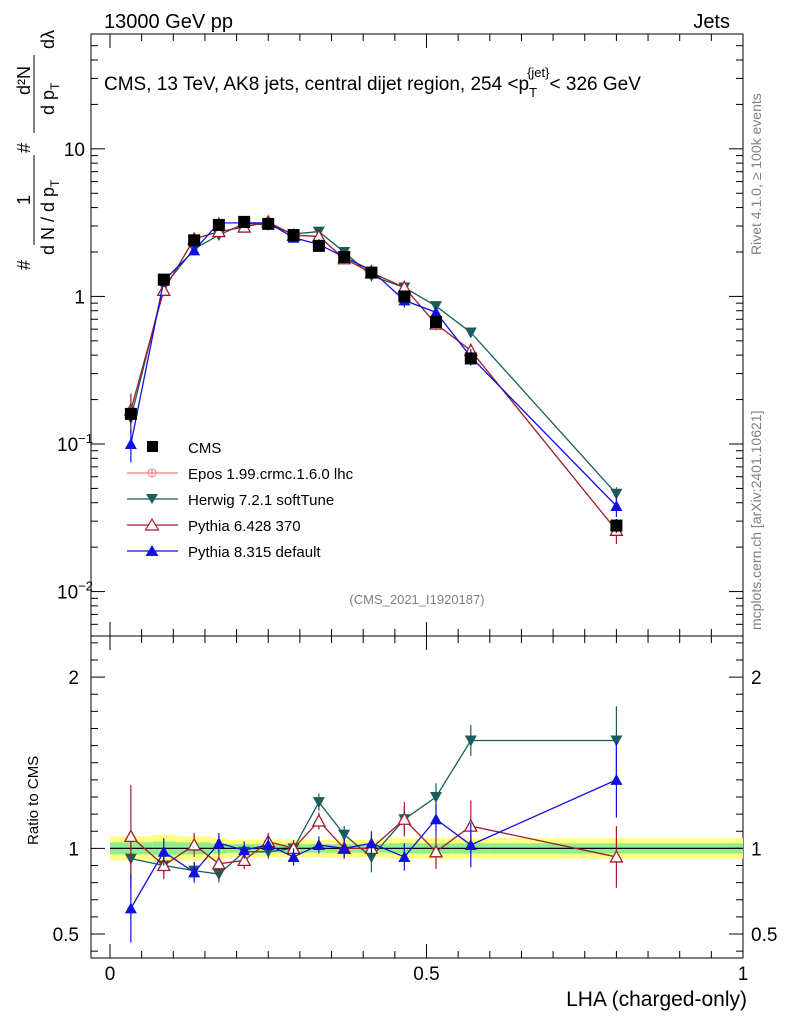  What do you see at coordinates (756, 520) in the screenshot?
I see `mcplots-label: mcplots.cern.ch [arXiv:2401.10621]` at bounding box center [756, 520].